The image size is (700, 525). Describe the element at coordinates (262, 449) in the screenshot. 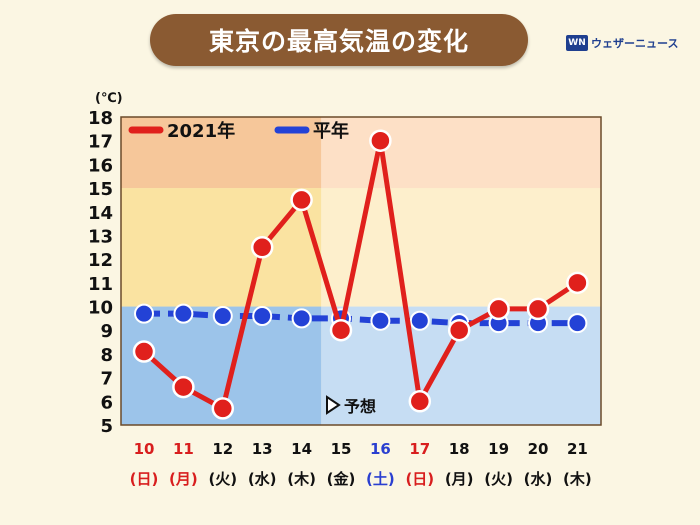

I see `x-tick-day: 13` at that location.